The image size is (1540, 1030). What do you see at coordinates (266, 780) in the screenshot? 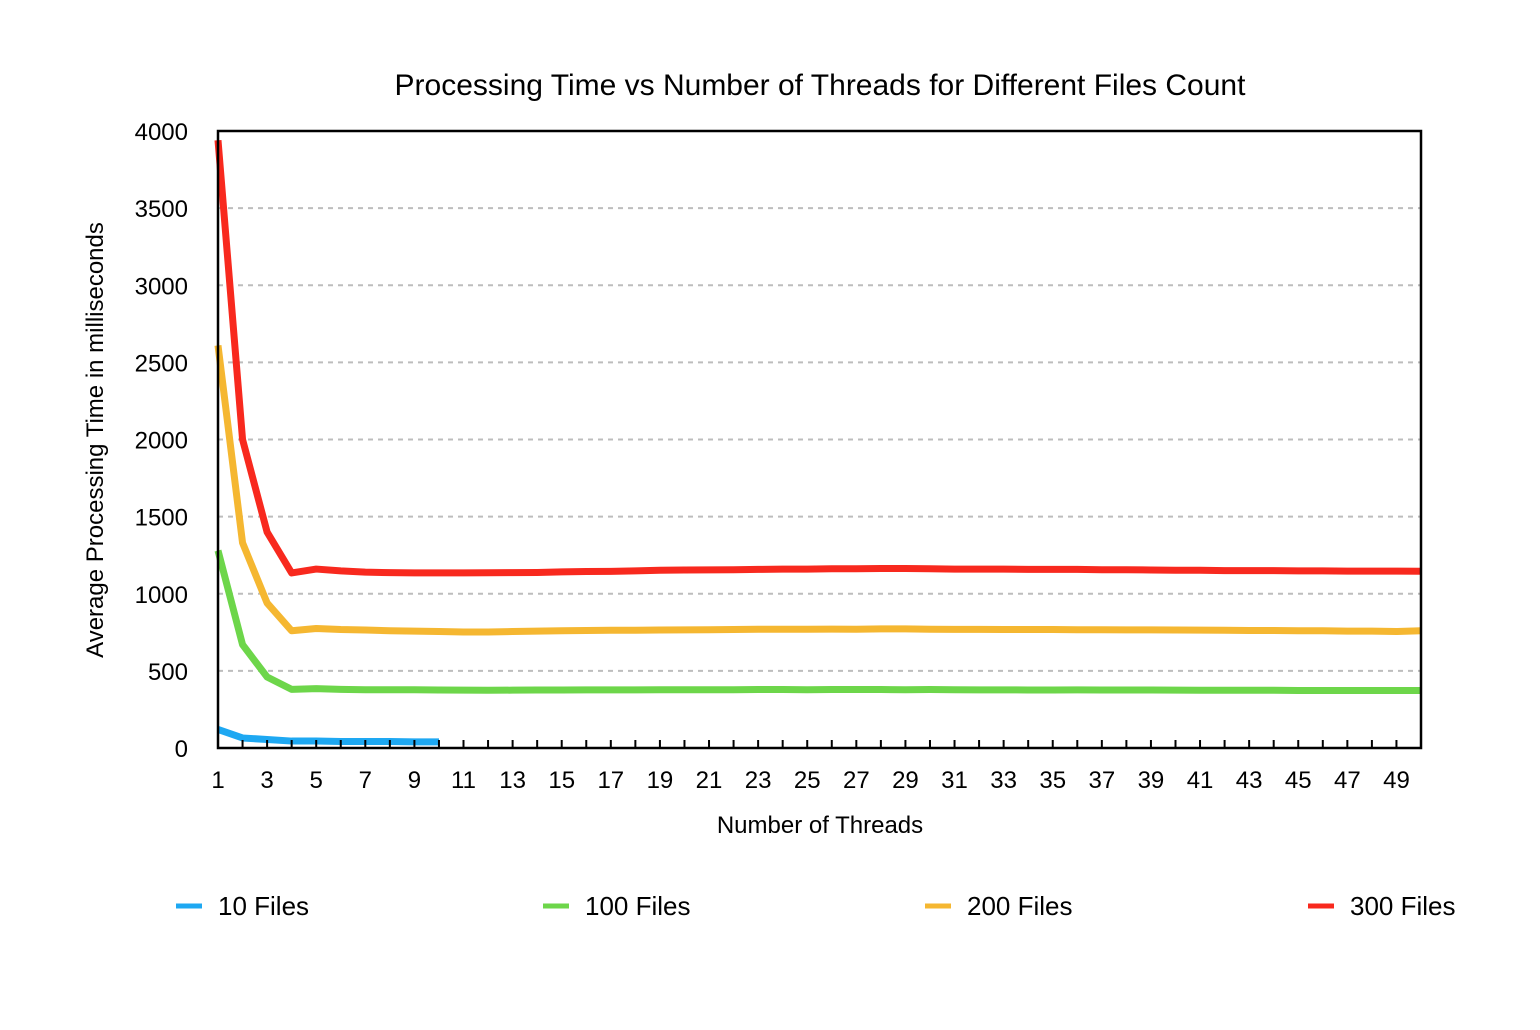
I see `x-tick-label: 3` at bounding box center [266, 780].